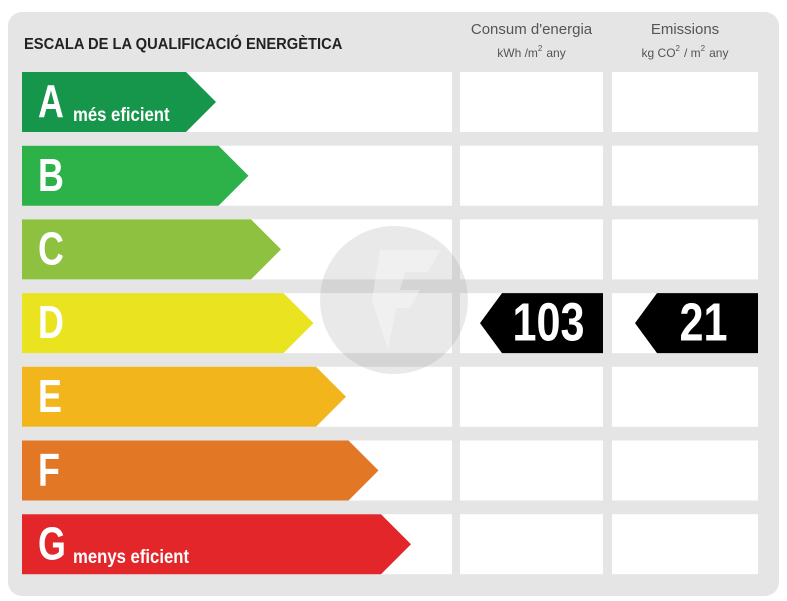  Describe the element at coordinates (517, 53) in the screenshot. I see `unit-text: kWh /m` at that location.